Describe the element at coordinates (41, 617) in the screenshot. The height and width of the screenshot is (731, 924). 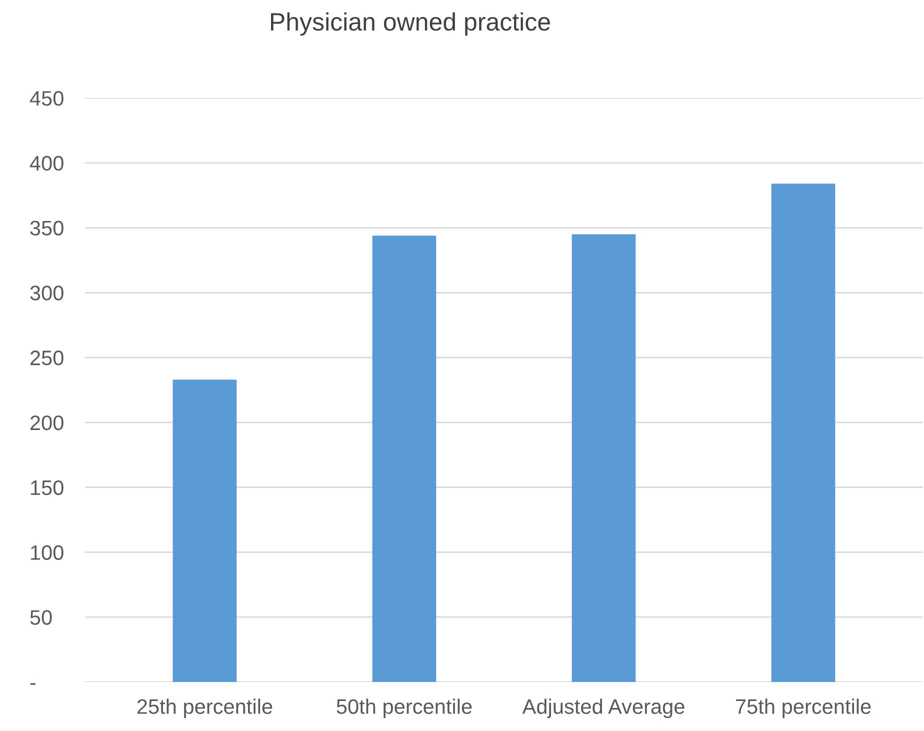
I see `y-tick-label: 50` at that location.